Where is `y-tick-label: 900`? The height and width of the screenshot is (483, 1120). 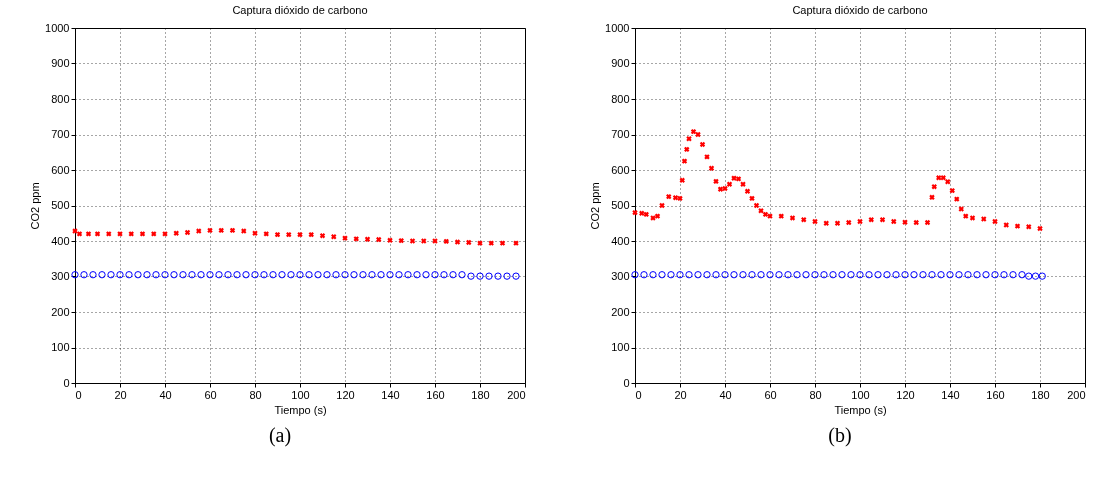 y-tick-label: 900 is located at coordinates (620, 63).